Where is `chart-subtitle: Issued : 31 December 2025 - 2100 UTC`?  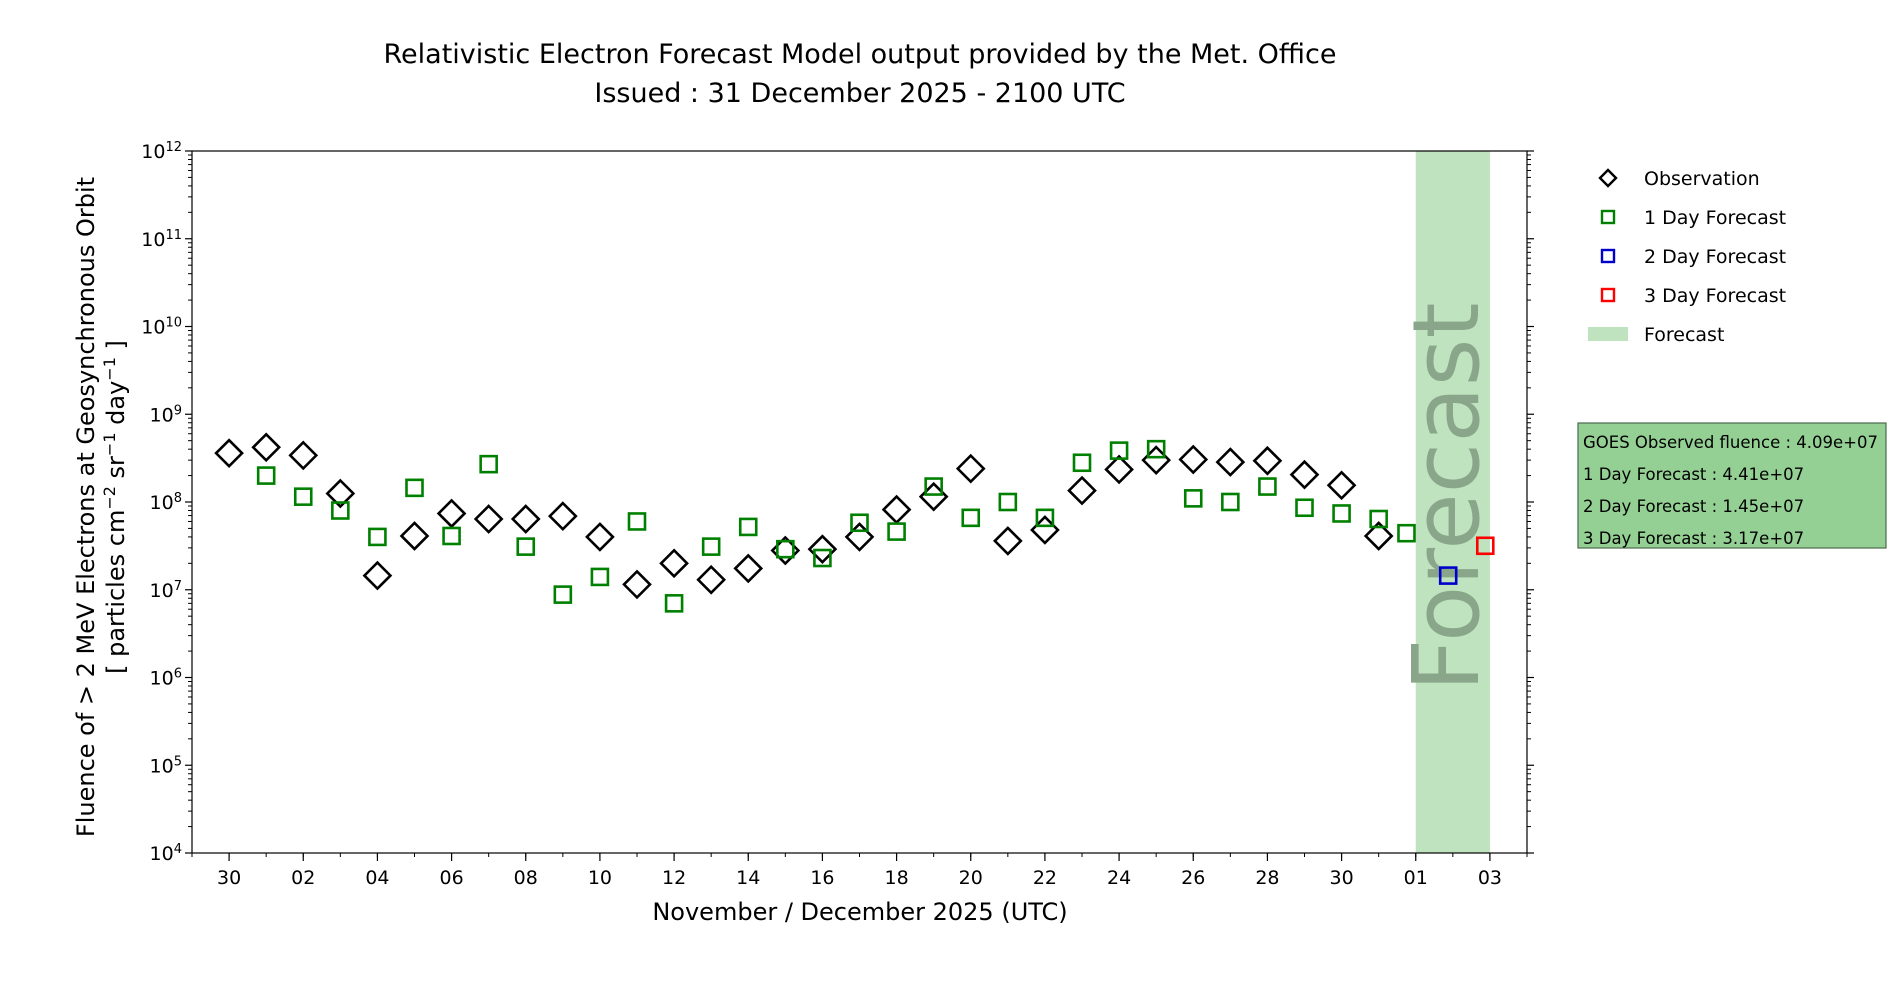
chart-subtitle: Issued : 31 December 2025 - 2100 UTC is located at coordinates (859, 93).